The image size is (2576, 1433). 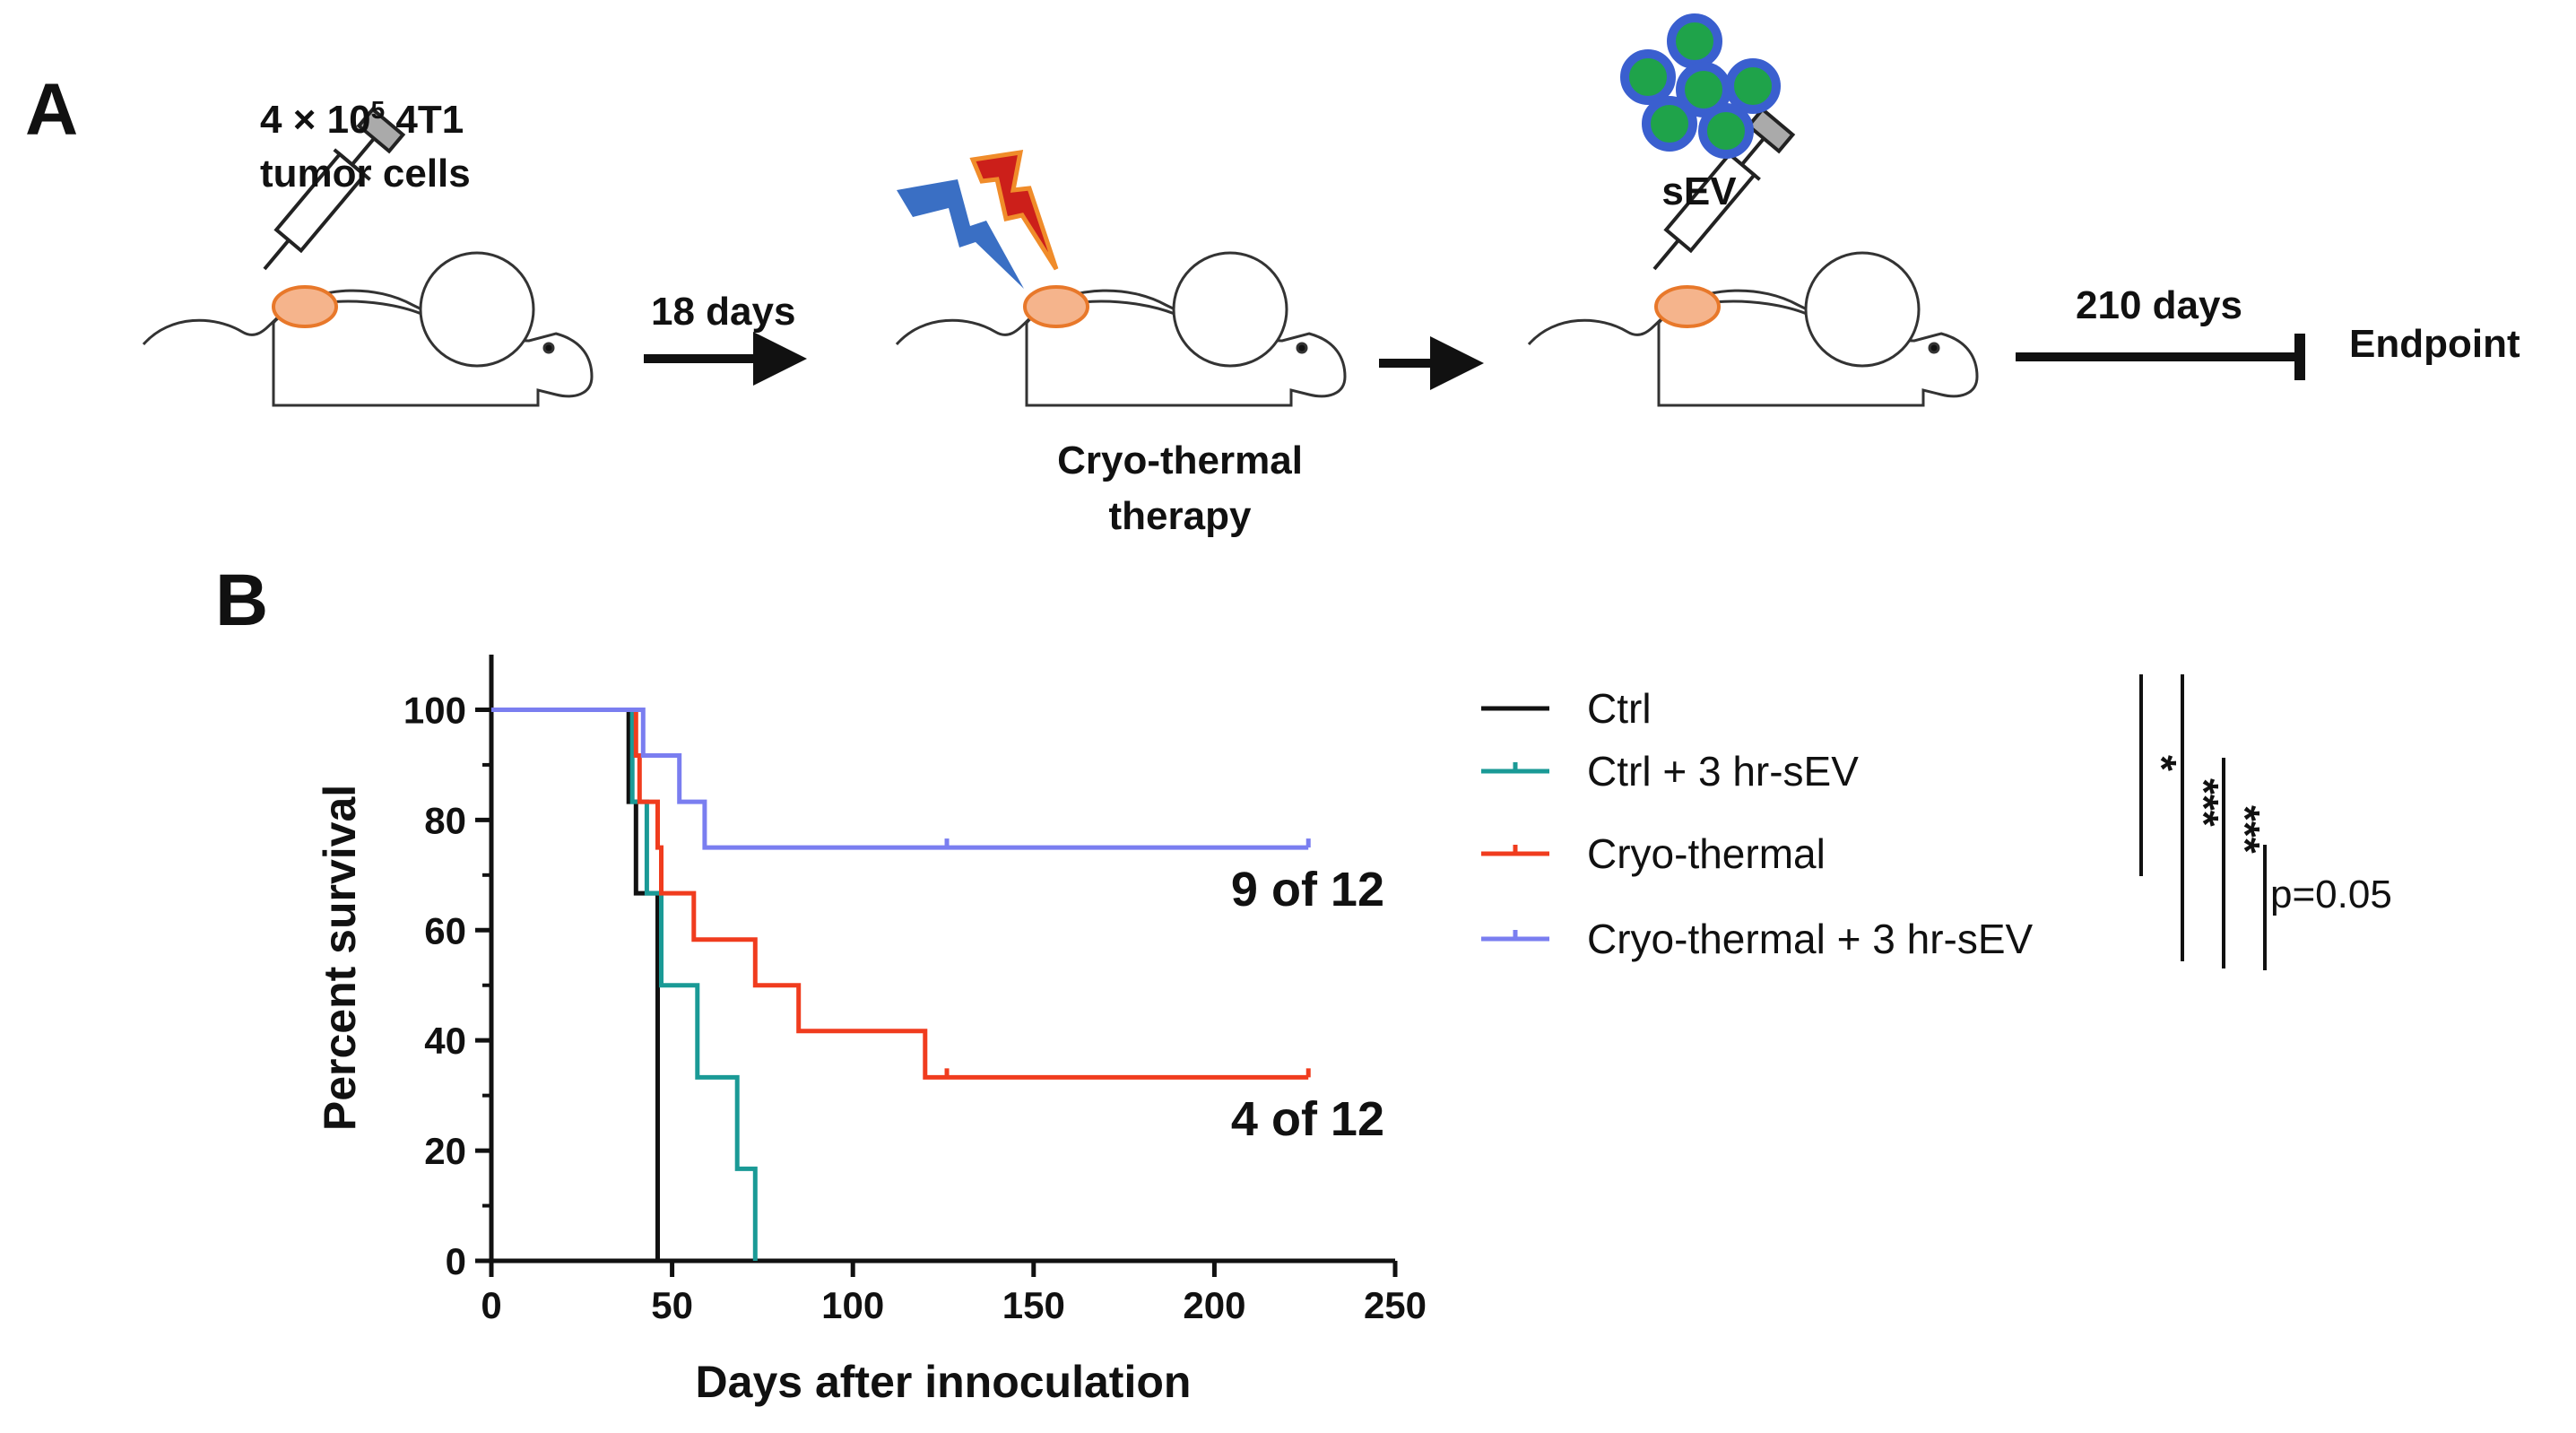 What do you see at coordinates (2161, 763) in the screenshot?
I see `sig-star-1: *` at bounding box center [2161, 763].